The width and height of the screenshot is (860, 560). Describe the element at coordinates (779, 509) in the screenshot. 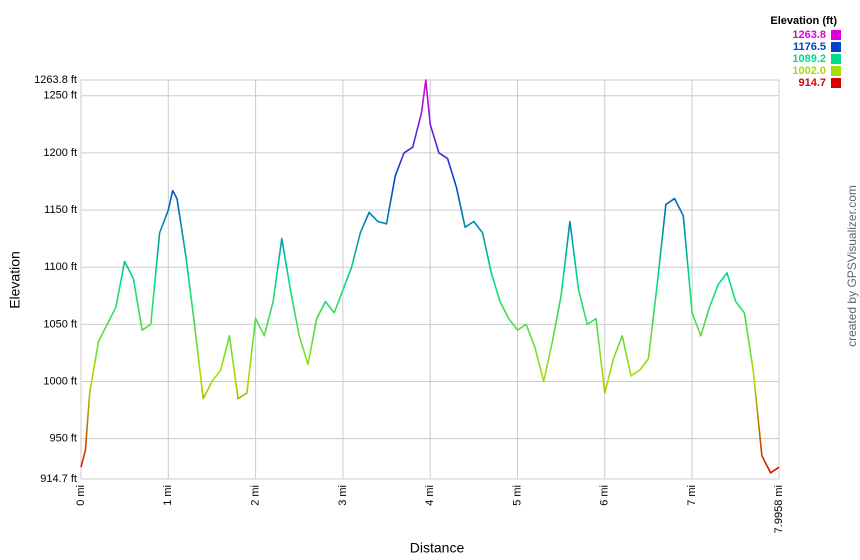

I see `x-tick-label: 7.9958 mi` at that location.